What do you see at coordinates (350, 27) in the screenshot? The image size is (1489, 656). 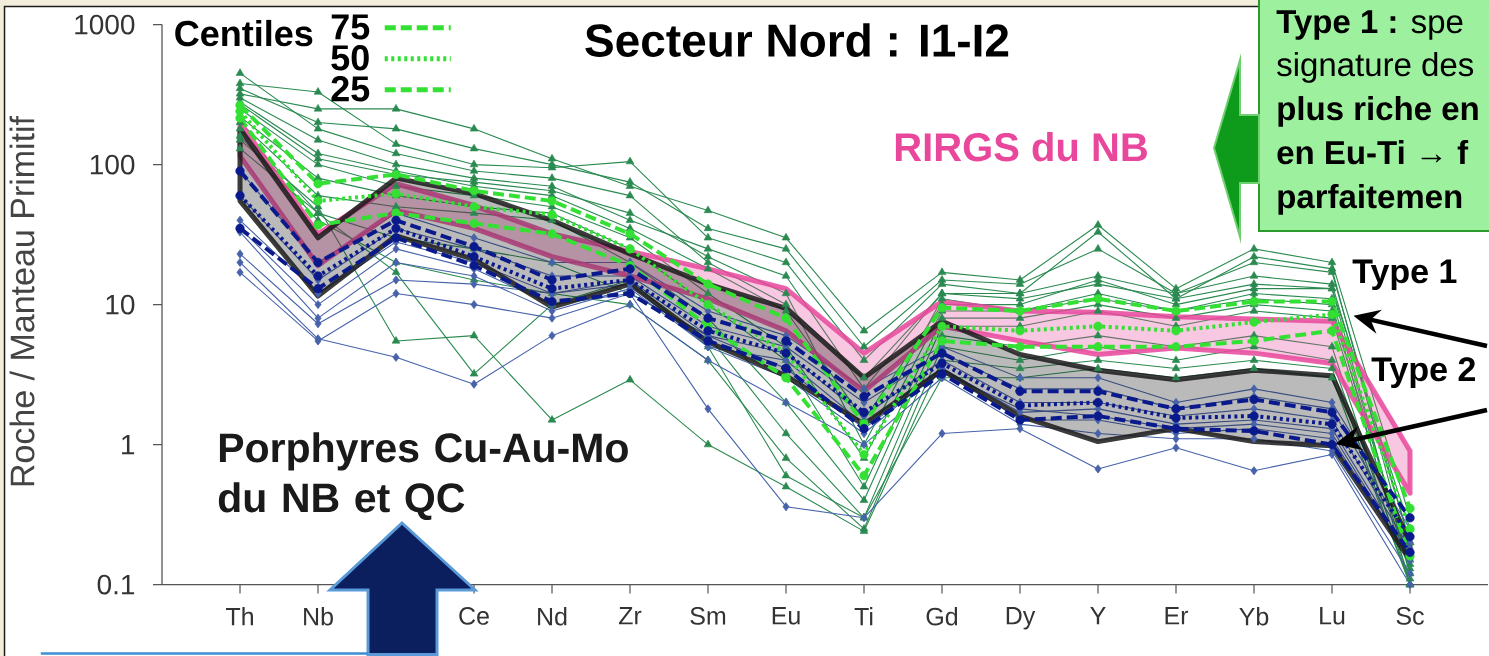 I see `legend-label: 75` at bounding box center [350, 27].